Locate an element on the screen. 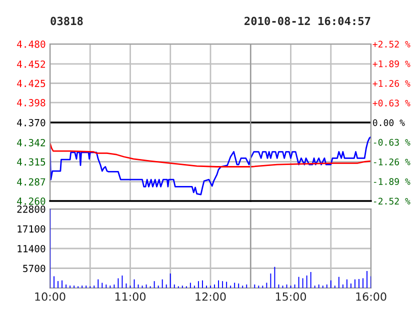 Image resolution: width=414 pixels, height=314 pixels. y-tick-label: 5700 is located at coordinates (34, 268).